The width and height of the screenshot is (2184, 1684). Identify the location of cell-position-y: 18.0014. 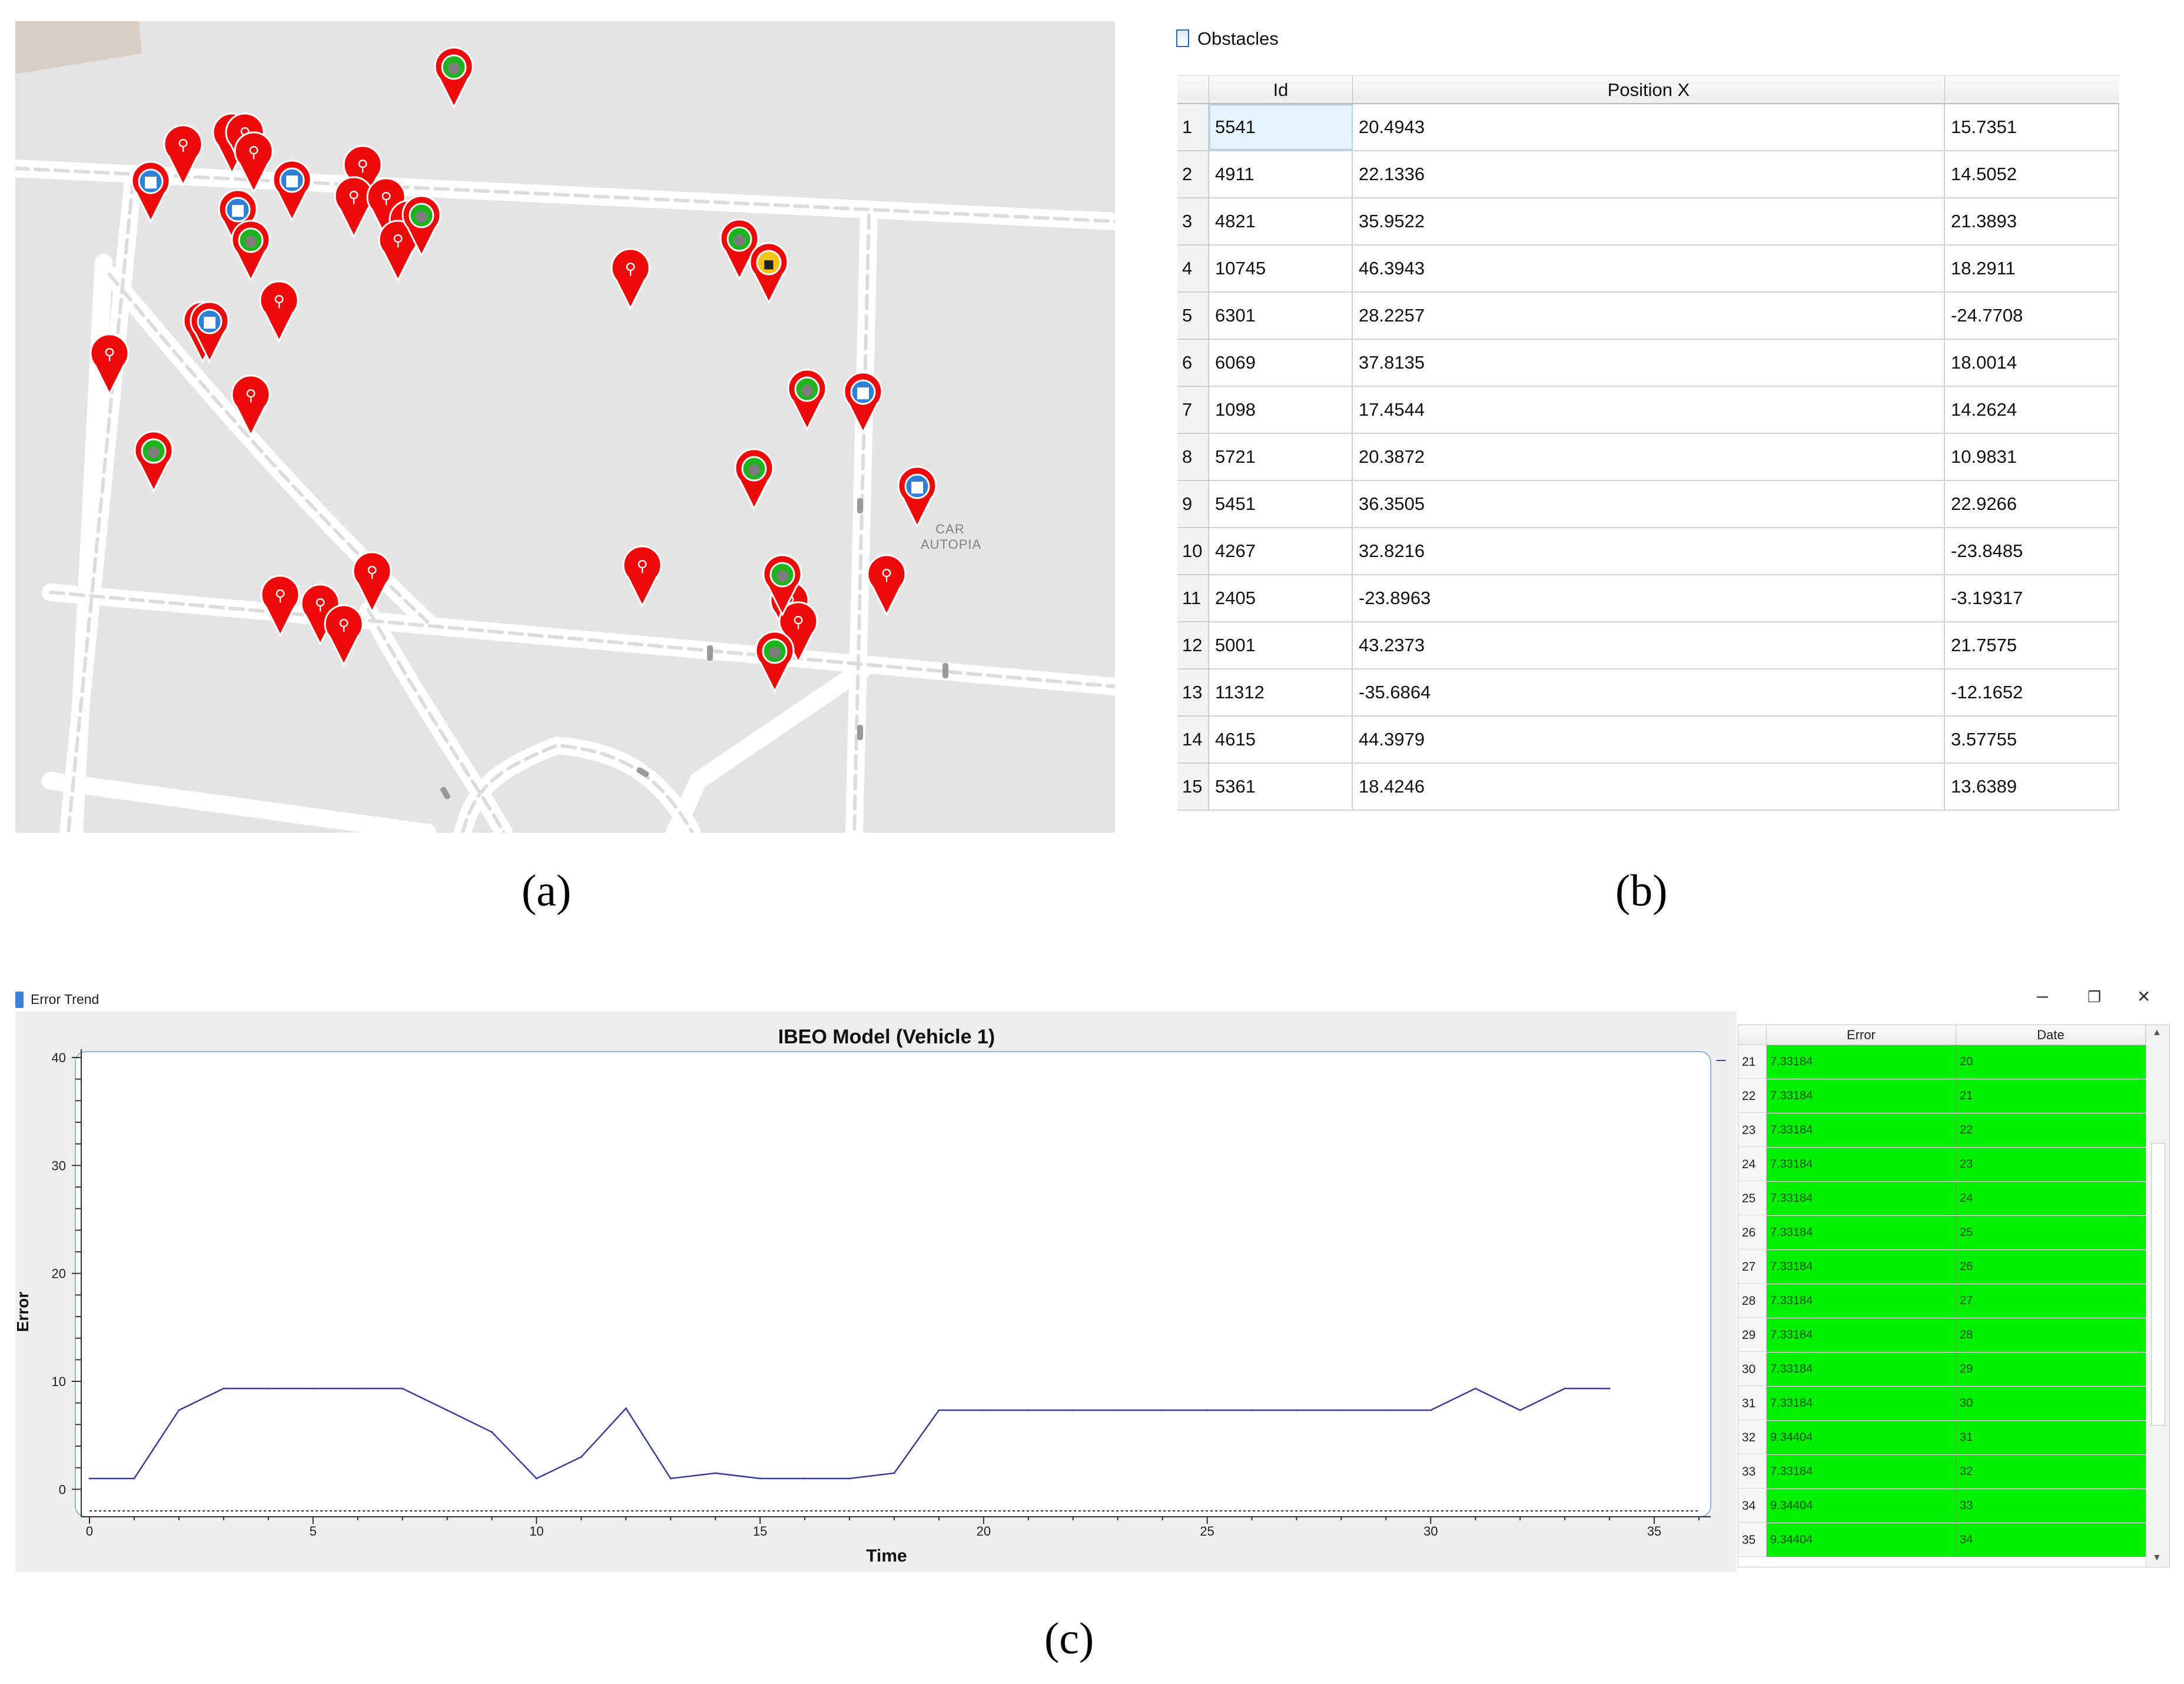
(2032, 363).